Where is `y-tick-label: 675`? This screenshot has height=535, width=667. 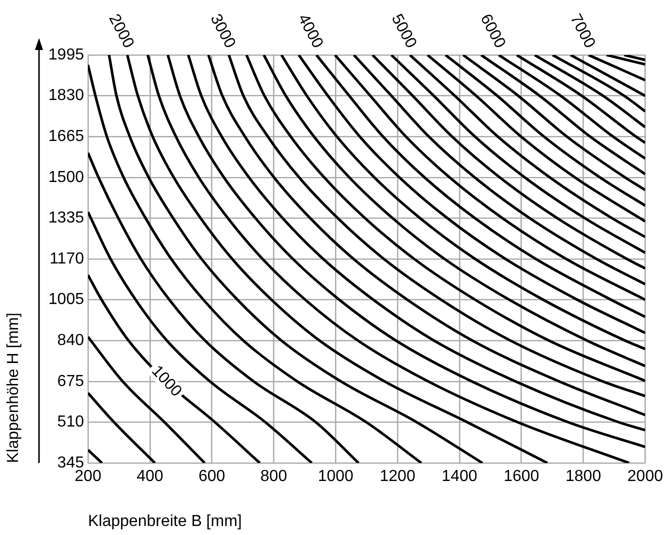
y-tick-label: 675 is located at coordinates (70, 381).